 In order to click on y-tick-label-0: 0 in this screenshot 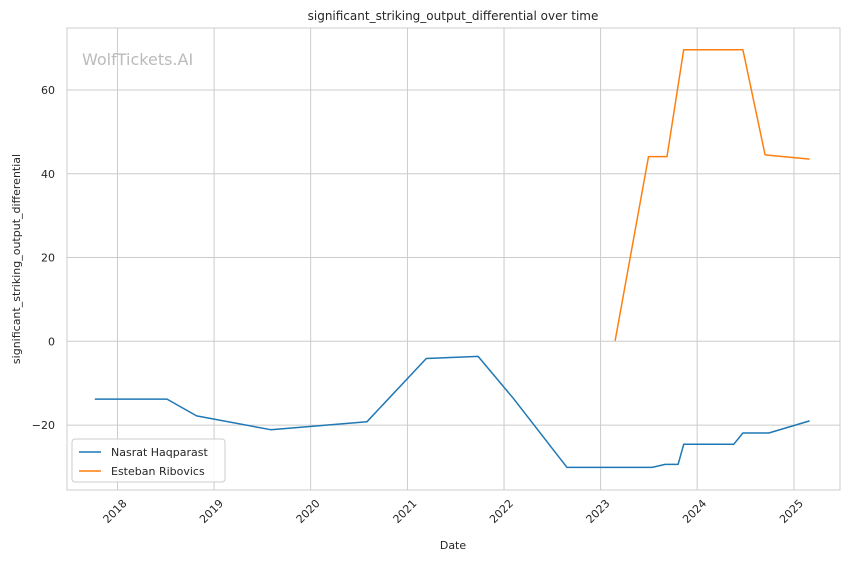, I will do `click(51, 341)`.